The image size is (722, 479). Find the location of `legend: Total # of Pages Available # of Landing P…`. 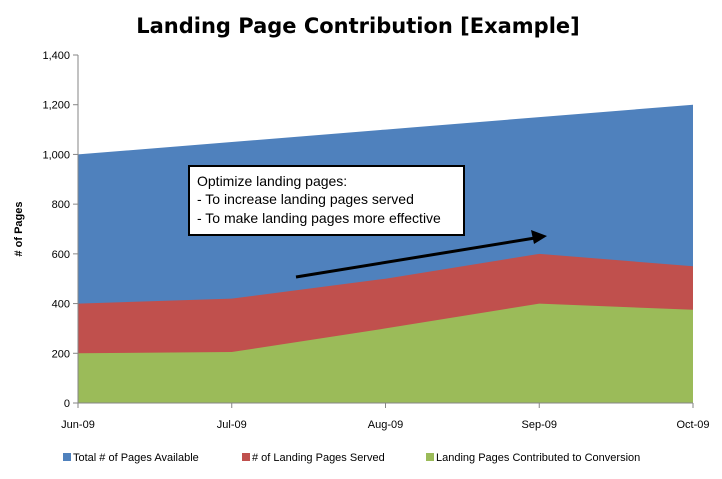

legend: Total # of Pages Available # of Landing P… is located at coordinates (351, 458).